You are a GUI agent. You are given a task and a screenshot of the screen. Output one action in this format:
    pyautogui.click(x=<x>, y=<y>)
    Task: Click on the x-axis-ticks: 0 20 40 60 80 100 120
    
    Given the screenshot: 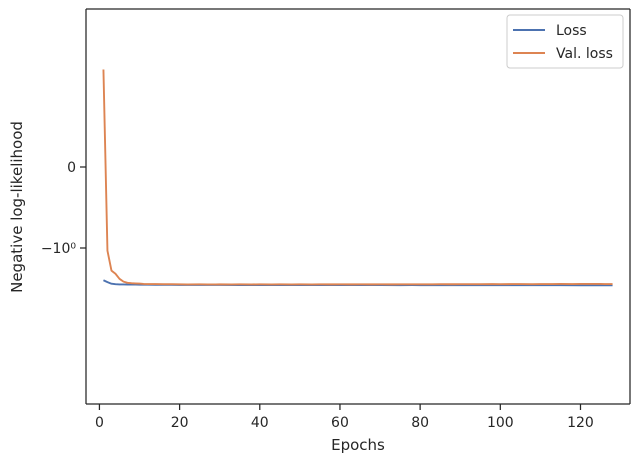 What is the action you would take?
    pyautogui.click(x=344, y=417)
    